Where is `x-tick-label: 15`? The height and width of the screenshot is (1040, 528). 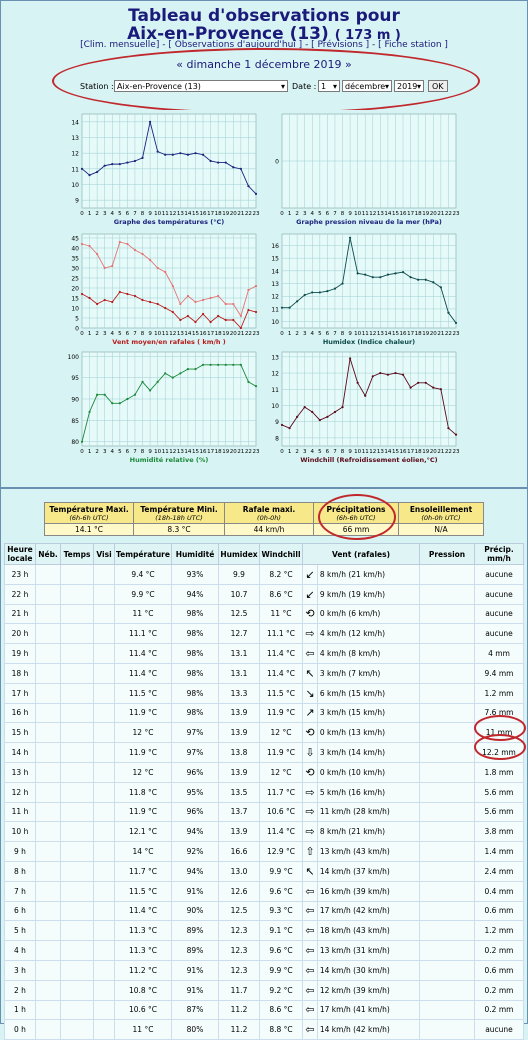 x-tick-label: 15 is located at coordinates (195, 214).